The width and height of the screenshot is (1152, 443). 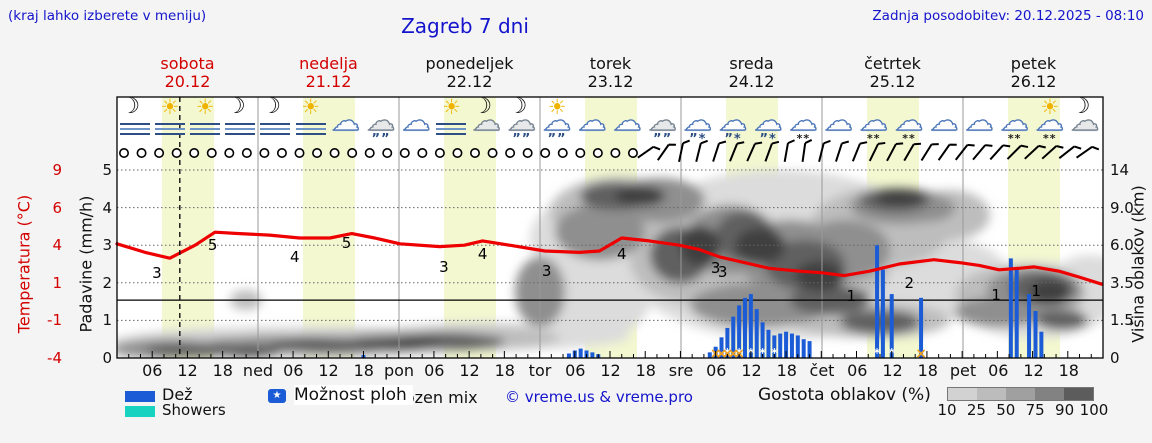 I want to click on copyright-link: © vreme.us & vreme.pro, so click(x=599, y=397).